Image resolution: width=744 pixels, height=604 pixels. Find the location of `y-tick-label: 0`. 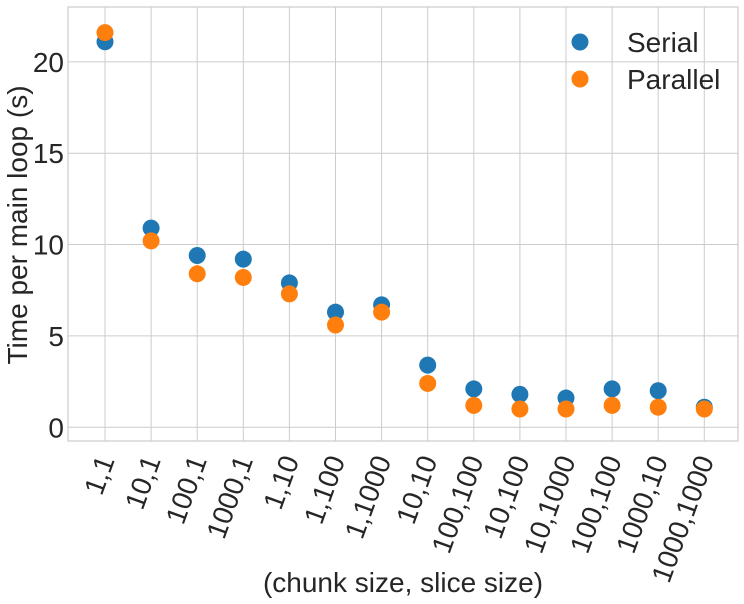

y-tick-label: 0 is located at coordinates (56, 427).